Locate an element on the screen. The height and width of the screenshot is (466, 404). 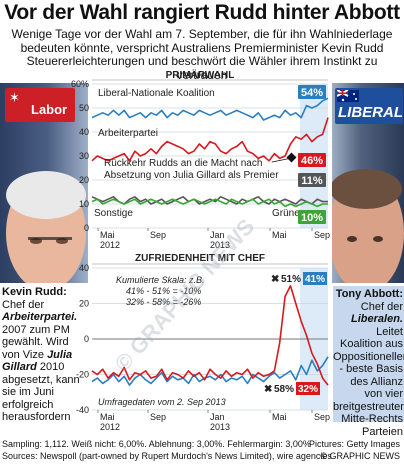
final-value-label-1: 46% is located at coordinates (312, 161).